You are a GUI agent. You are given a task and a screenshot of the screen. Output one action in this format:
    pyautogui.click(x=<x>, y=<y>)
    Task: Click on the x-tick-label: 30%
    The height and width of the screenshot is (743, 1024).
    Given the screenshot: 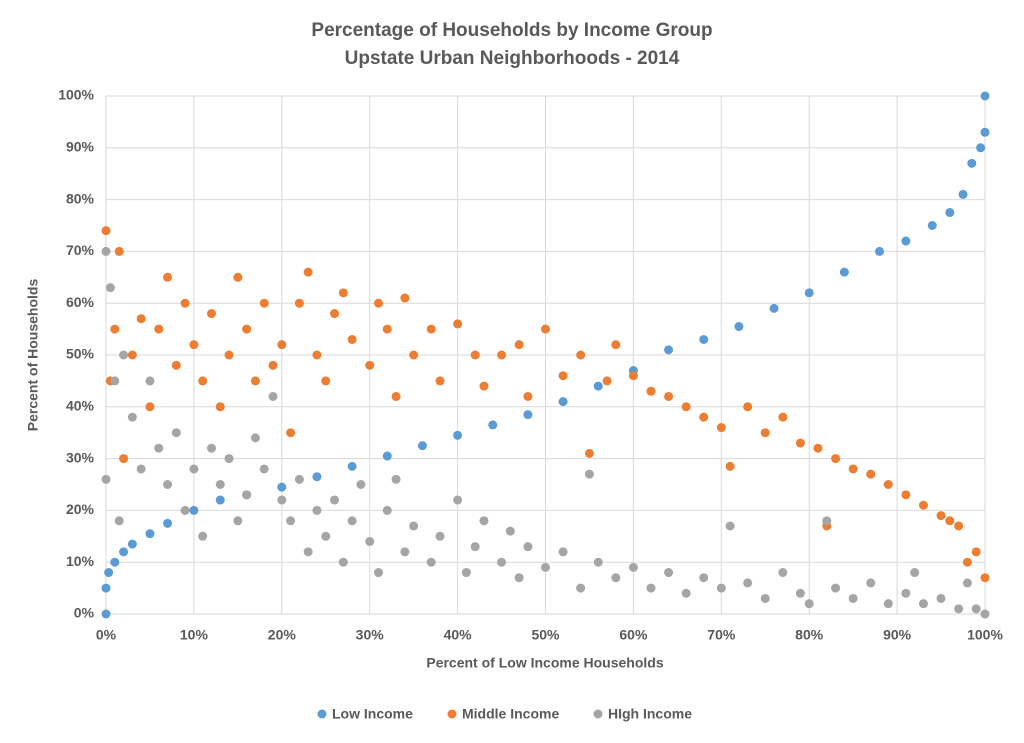 What is the action you would take?
    pyautogui.click(x=370, y=635)
    